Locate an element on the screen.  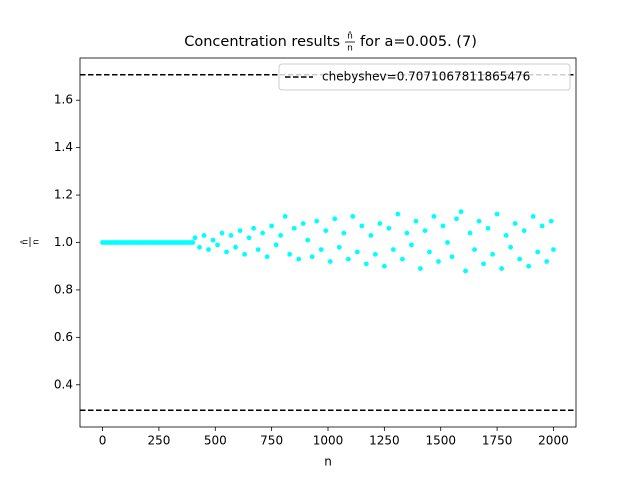
y-tick-label: 1.2 is located at coordinates (63, 195).